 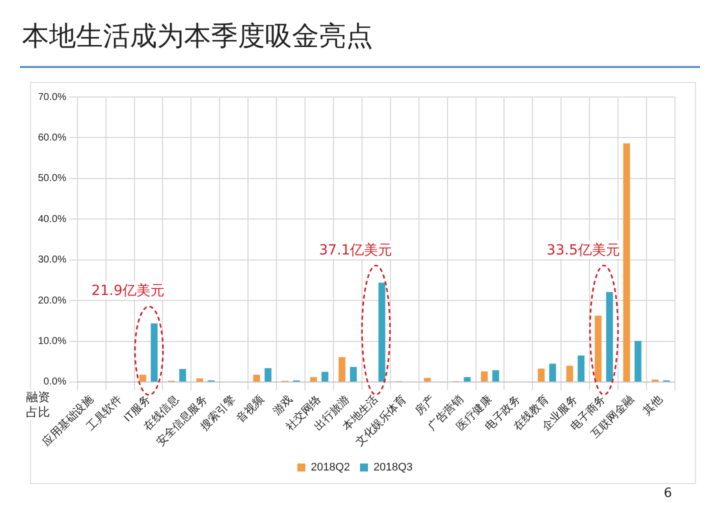 What do you see at coordinates (52, 342) in the screenshot?
I see `y-tick-label: 10.0%` at bounding box center [52, 342].